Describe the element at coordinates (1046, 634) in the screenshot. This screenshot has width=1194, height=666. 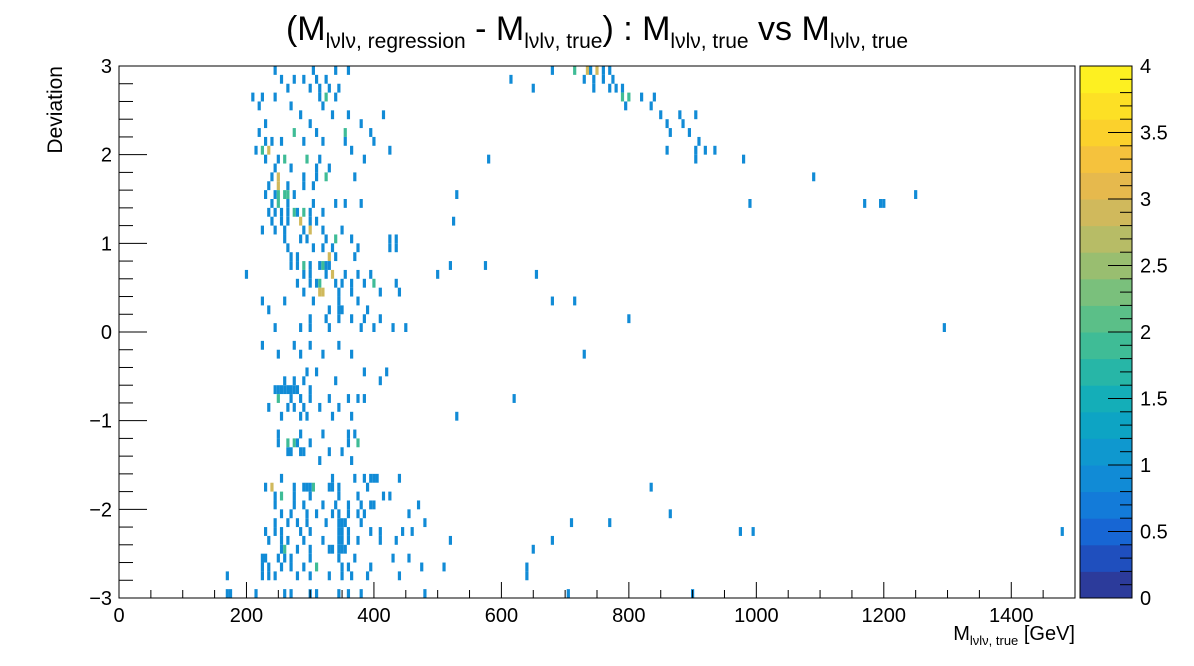
I see `x-label-unit: [GeV]` at that location.